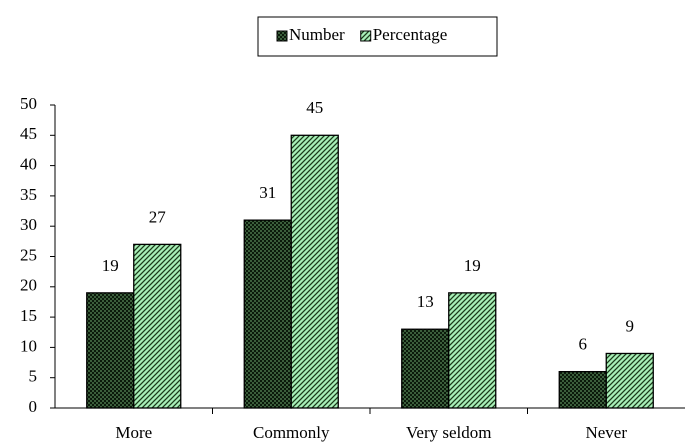 This screenshot has width=686, height=442. What do you see at coordinates (448, 432) in the screenshot?
I see `x-tick-label: Very seldom` at bounding box center [448, 432].